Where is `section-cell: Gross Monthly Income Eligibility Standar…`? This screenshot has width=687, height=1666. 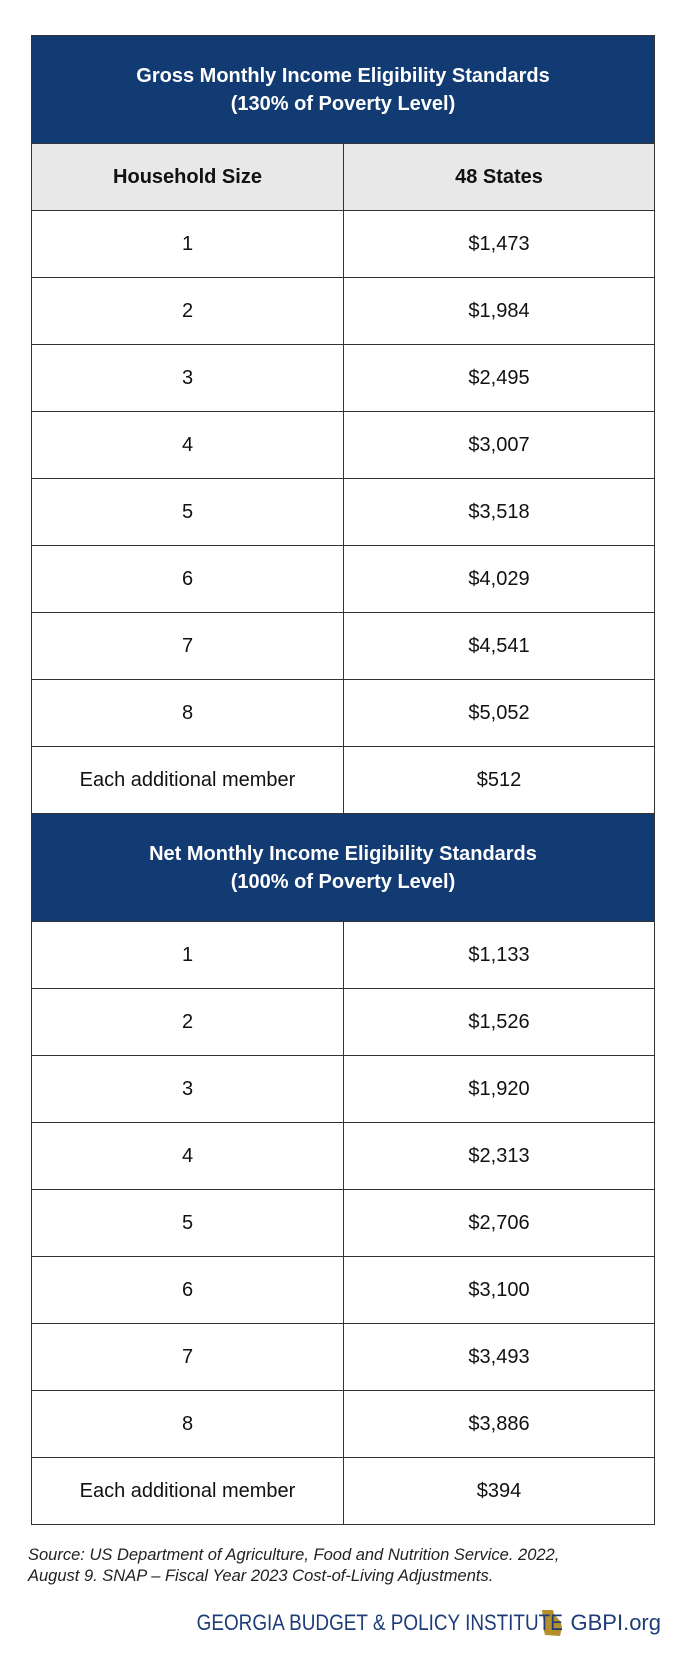 section-cell: Gross Monthly Income Eligibility Standar… is located at coordinates (343, 89).